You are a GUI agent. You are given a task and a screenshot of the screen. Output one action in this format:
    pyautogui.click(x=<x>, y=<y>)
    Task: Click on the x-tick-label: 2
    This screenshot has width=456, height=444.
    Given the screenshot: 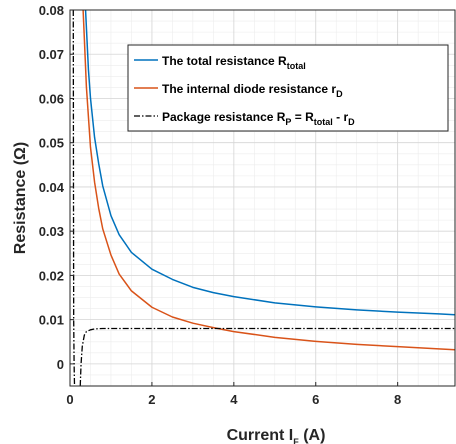 What is the action you would take?
    pyautogui.click(x=151, y=399)
    